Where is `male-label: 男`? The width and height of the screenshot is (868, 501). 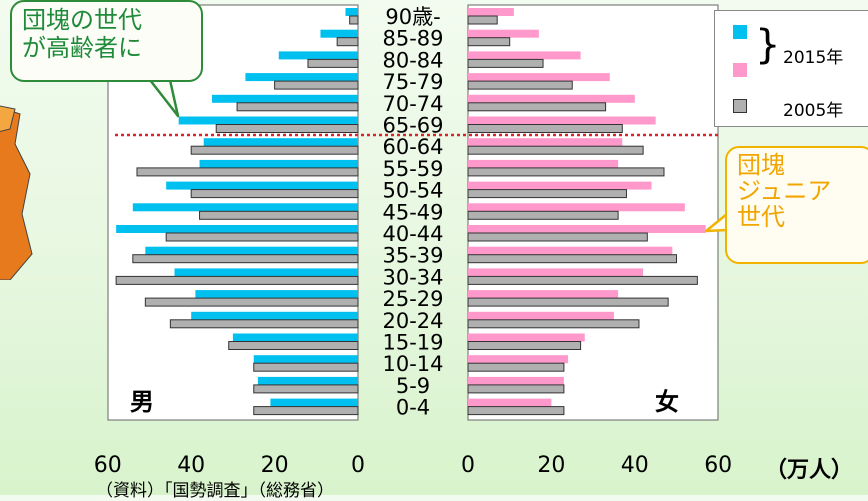 male-label: 男 is located at coordinates (142, 402).